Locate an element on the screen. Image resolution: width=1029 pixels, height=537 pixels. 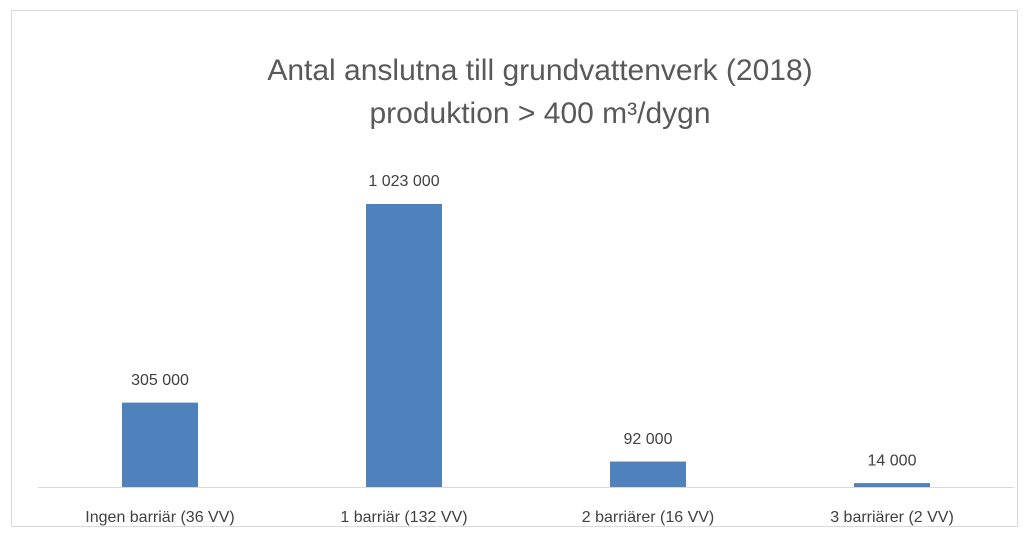
x-tick-label: 2 barriärer (16 VV) is located at coordinates (648, 517).